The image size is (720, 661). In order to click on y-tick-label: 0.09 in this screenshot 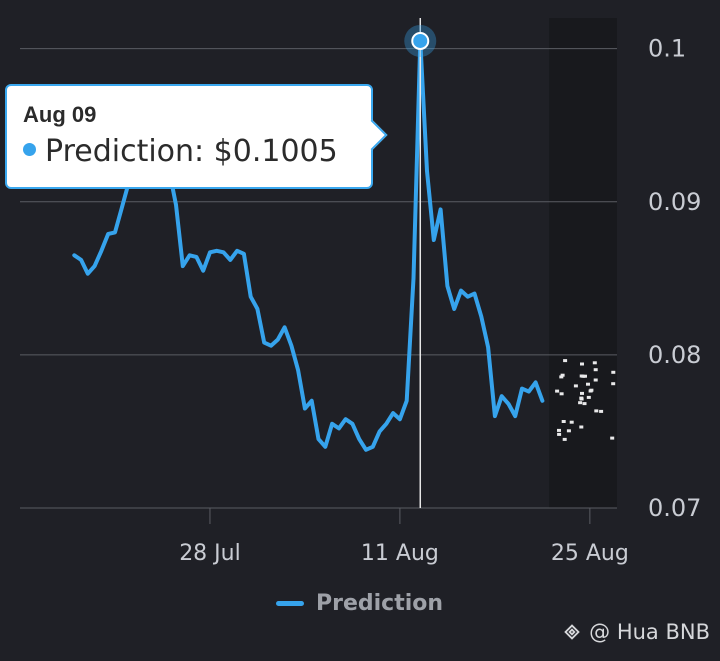, I will do `click(674, 202)`.